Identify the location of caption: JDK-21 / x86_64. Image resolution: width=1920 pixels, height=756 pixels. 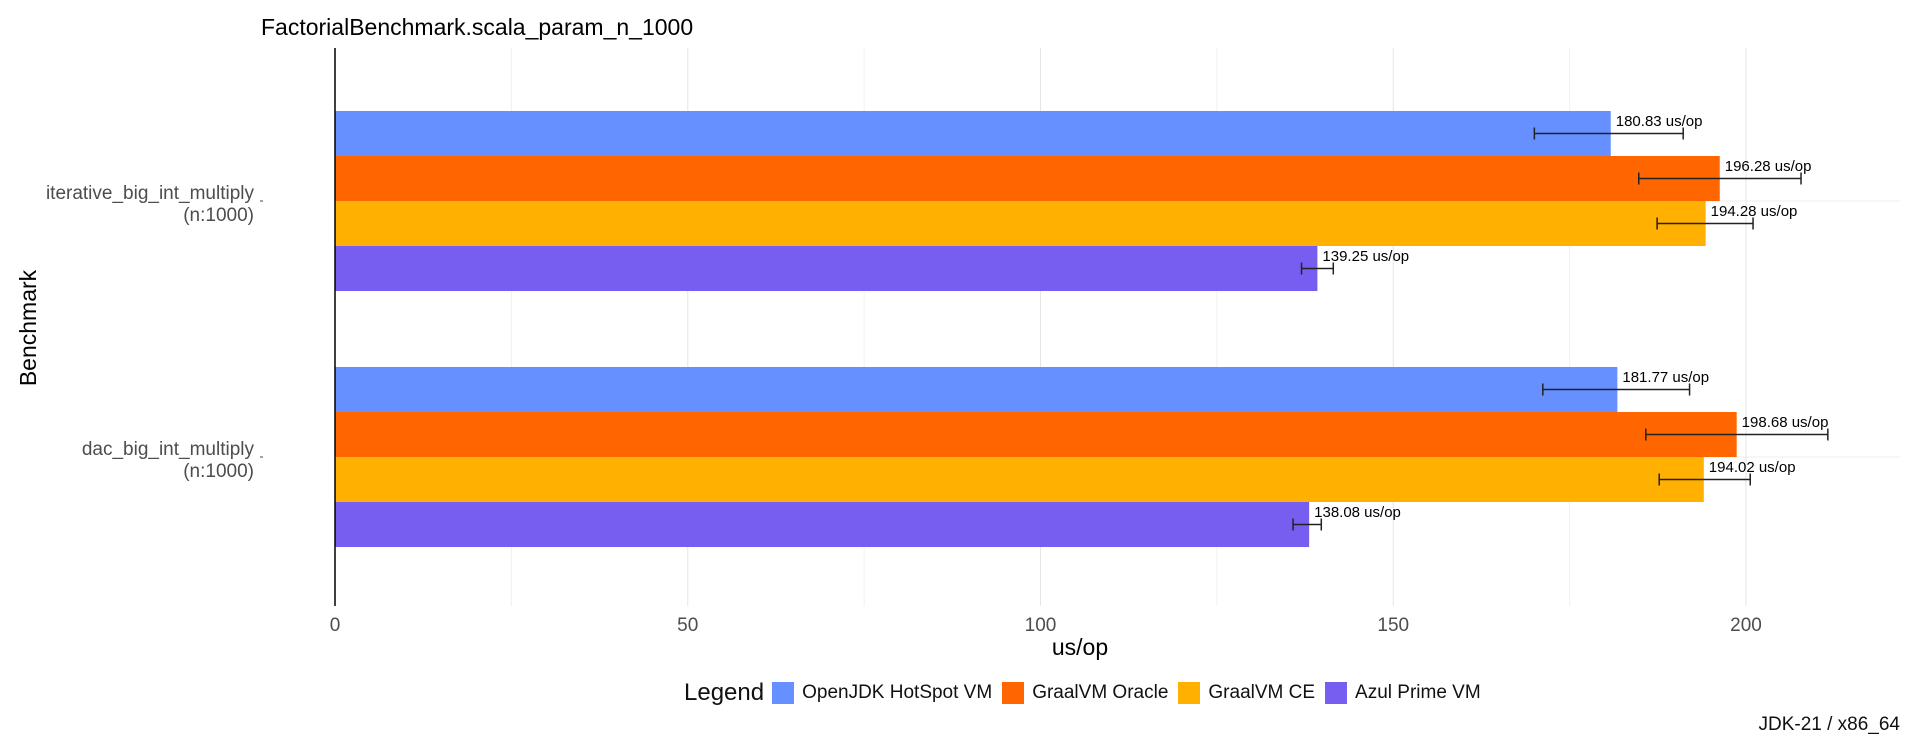
(1829, 724).